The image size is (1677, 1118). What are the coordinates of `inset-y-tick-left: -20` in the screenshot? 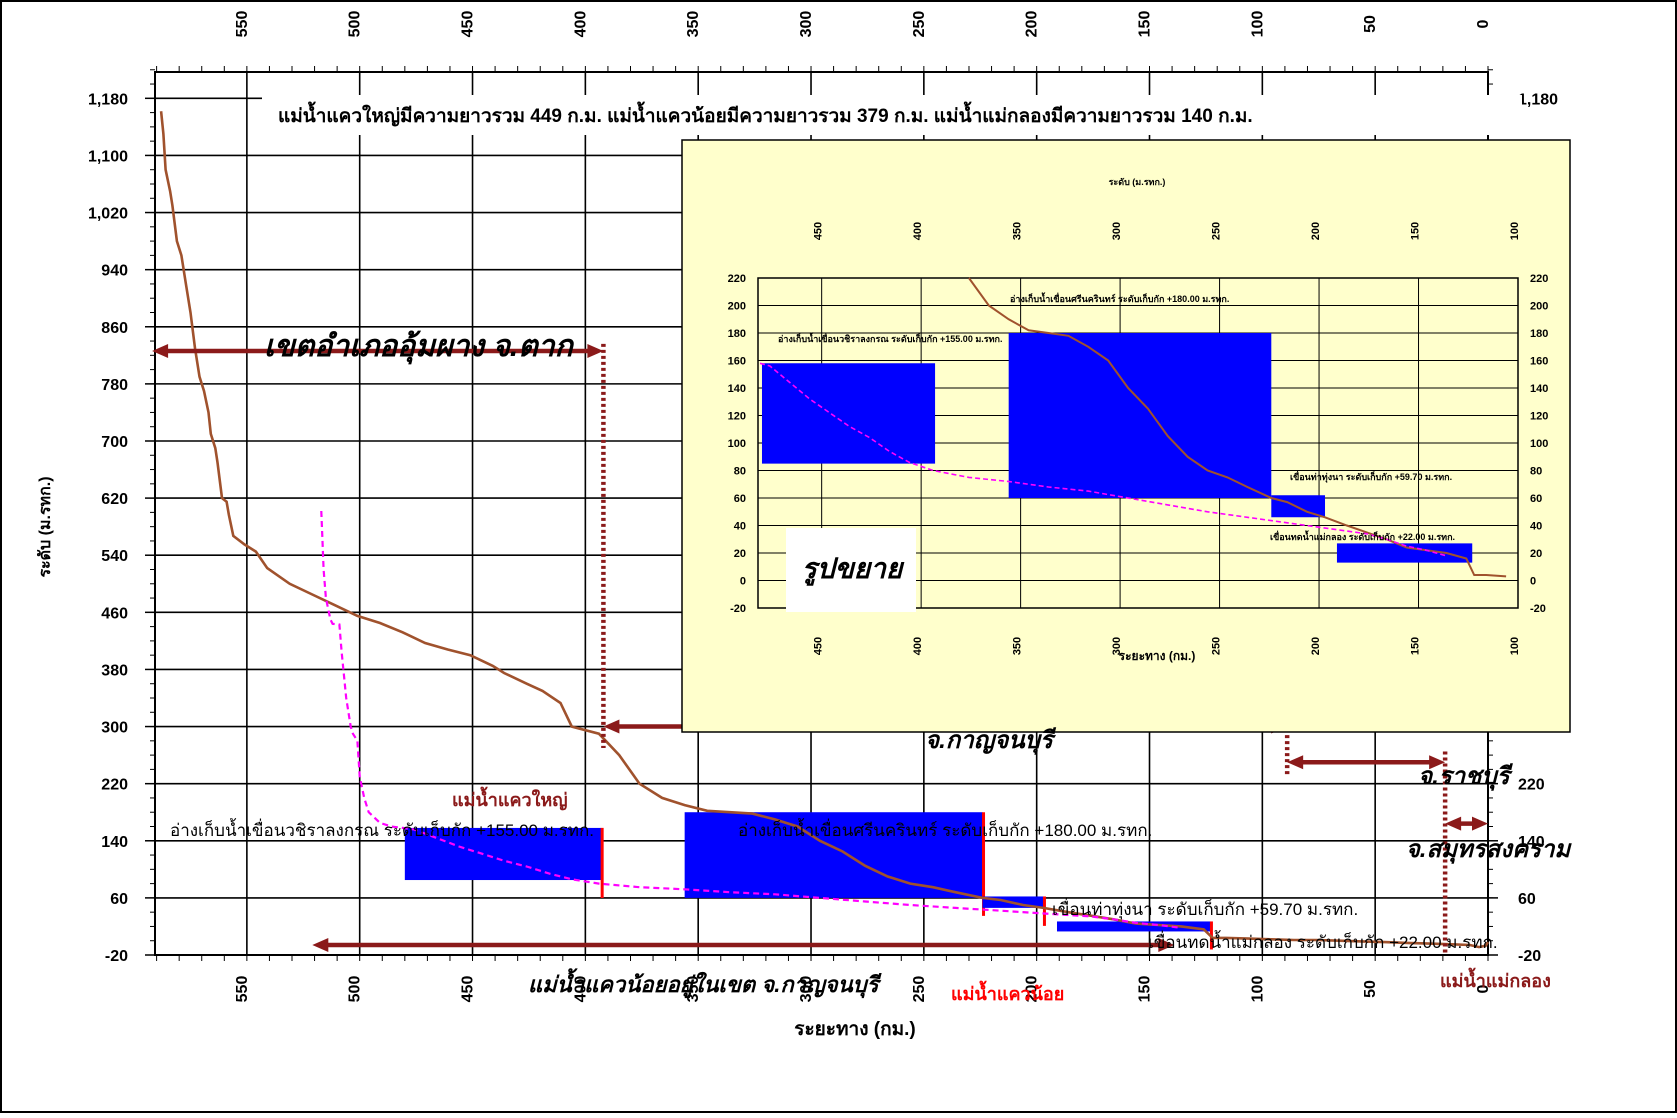 It's located at (738, 609).